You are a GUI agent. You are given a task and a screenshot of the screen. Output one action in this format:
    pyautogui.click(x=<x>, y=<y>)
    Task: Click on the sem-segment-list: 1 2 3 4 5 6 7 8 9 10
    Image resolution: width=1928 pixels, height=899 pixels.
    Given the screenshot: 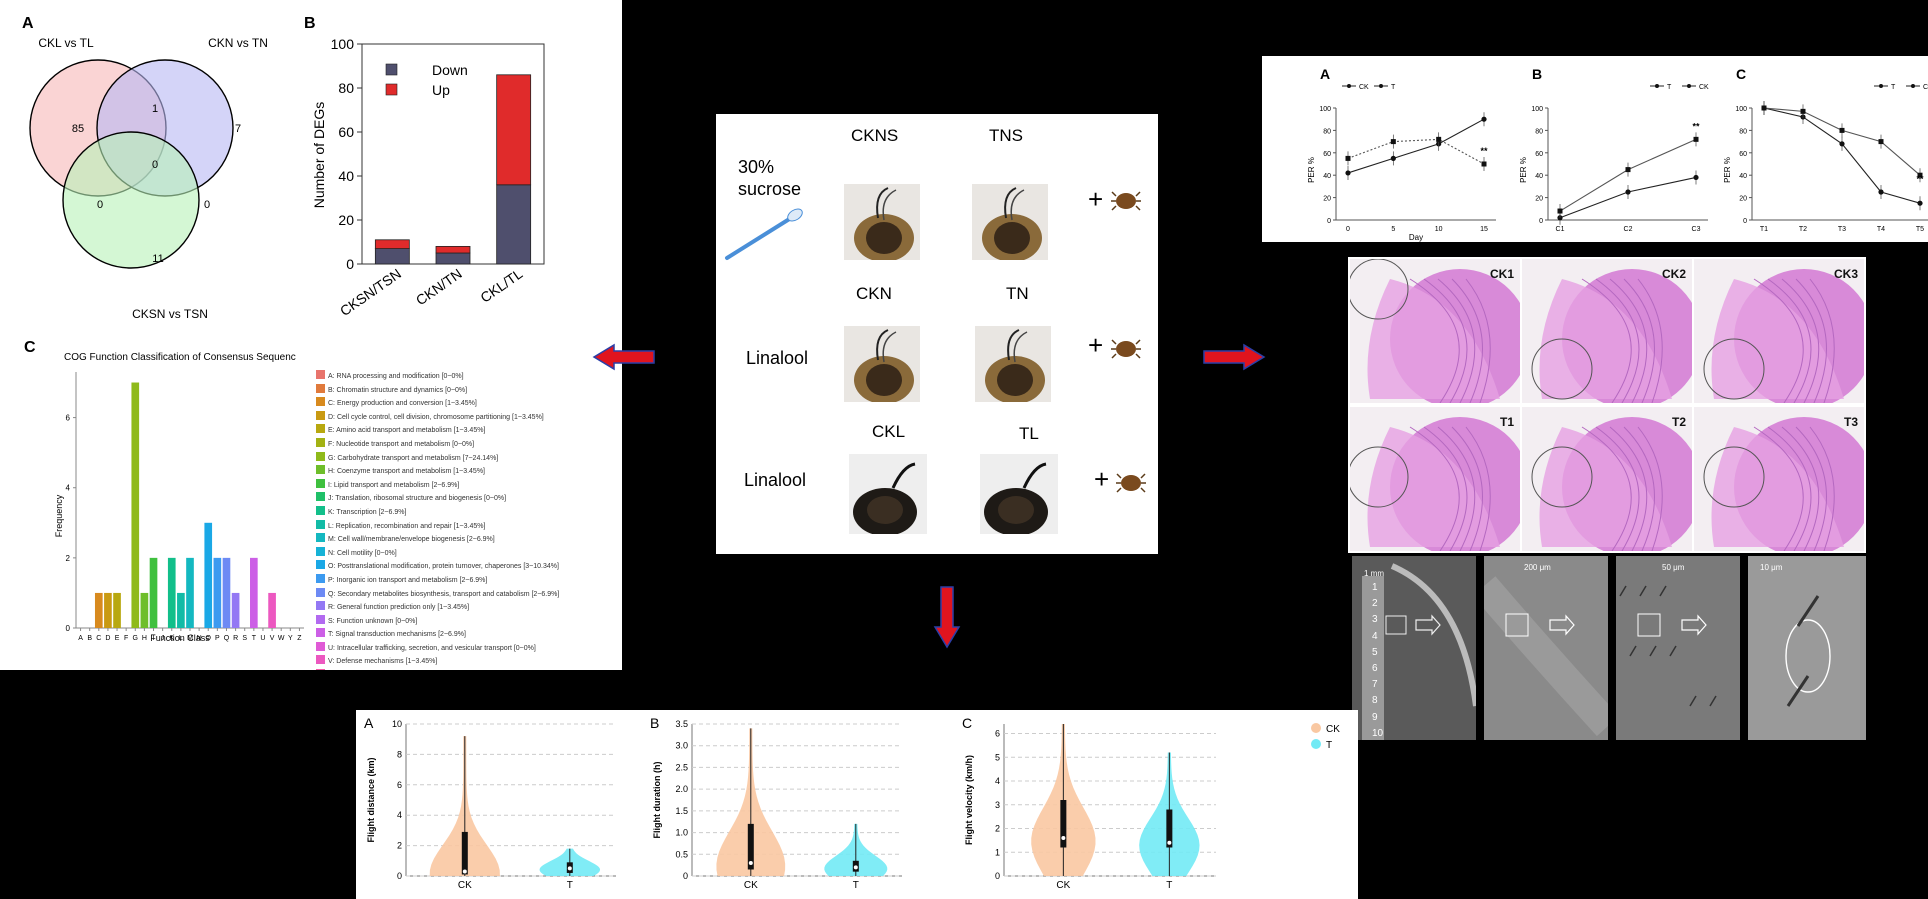 What is the action you would take?
    pyautogui.click(x=1377, y=660)
    